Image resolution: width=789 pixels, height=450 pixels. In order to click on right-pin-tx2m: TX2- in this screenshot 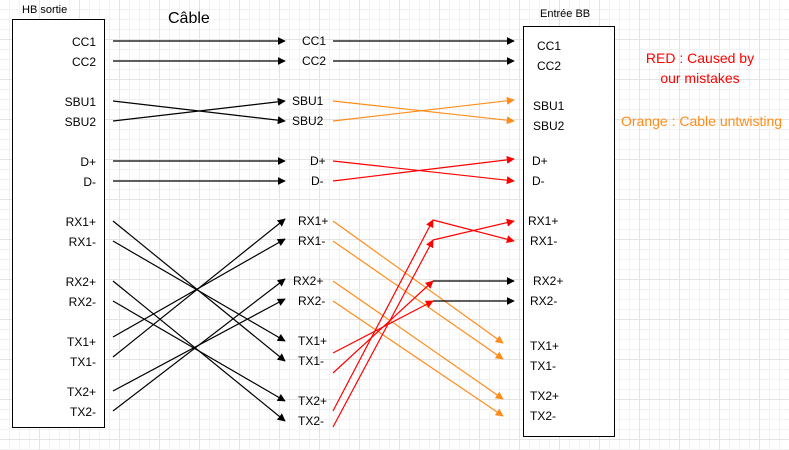, I will do `click(543, 416)`.